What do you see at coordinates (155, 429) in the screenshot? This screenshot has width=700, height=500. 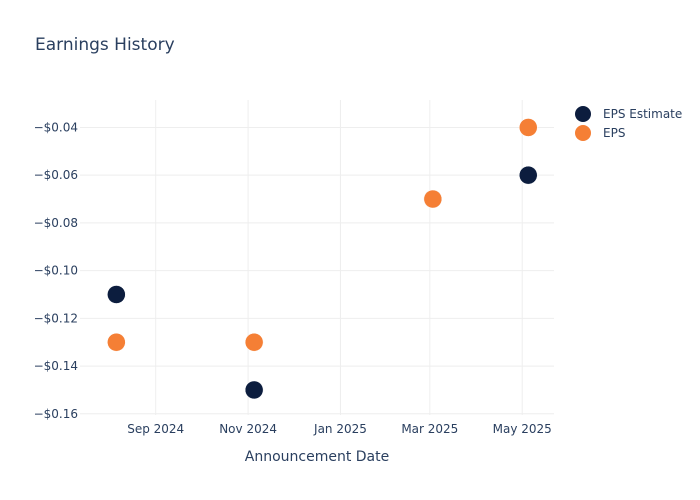 I see `x-tick-label: Sep 2024` at bounding box center [155, 429].